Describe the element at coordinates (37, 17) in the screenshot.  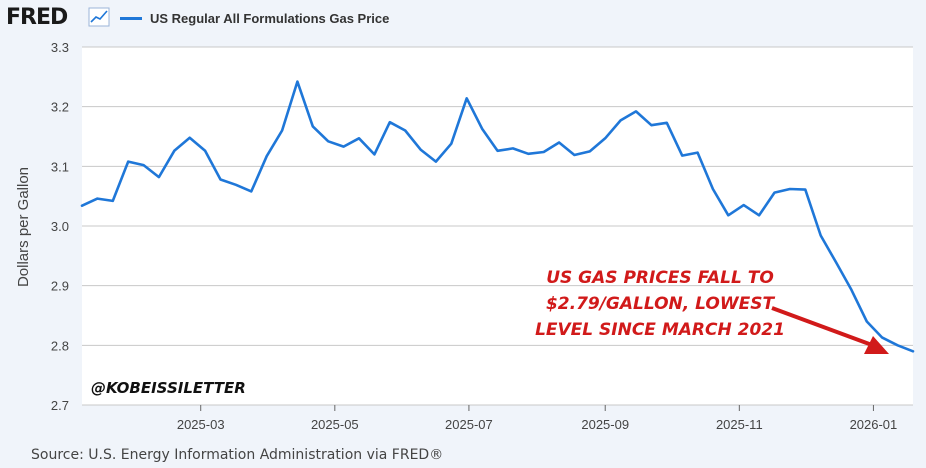
I see `fred-logo: FRED` at that location.